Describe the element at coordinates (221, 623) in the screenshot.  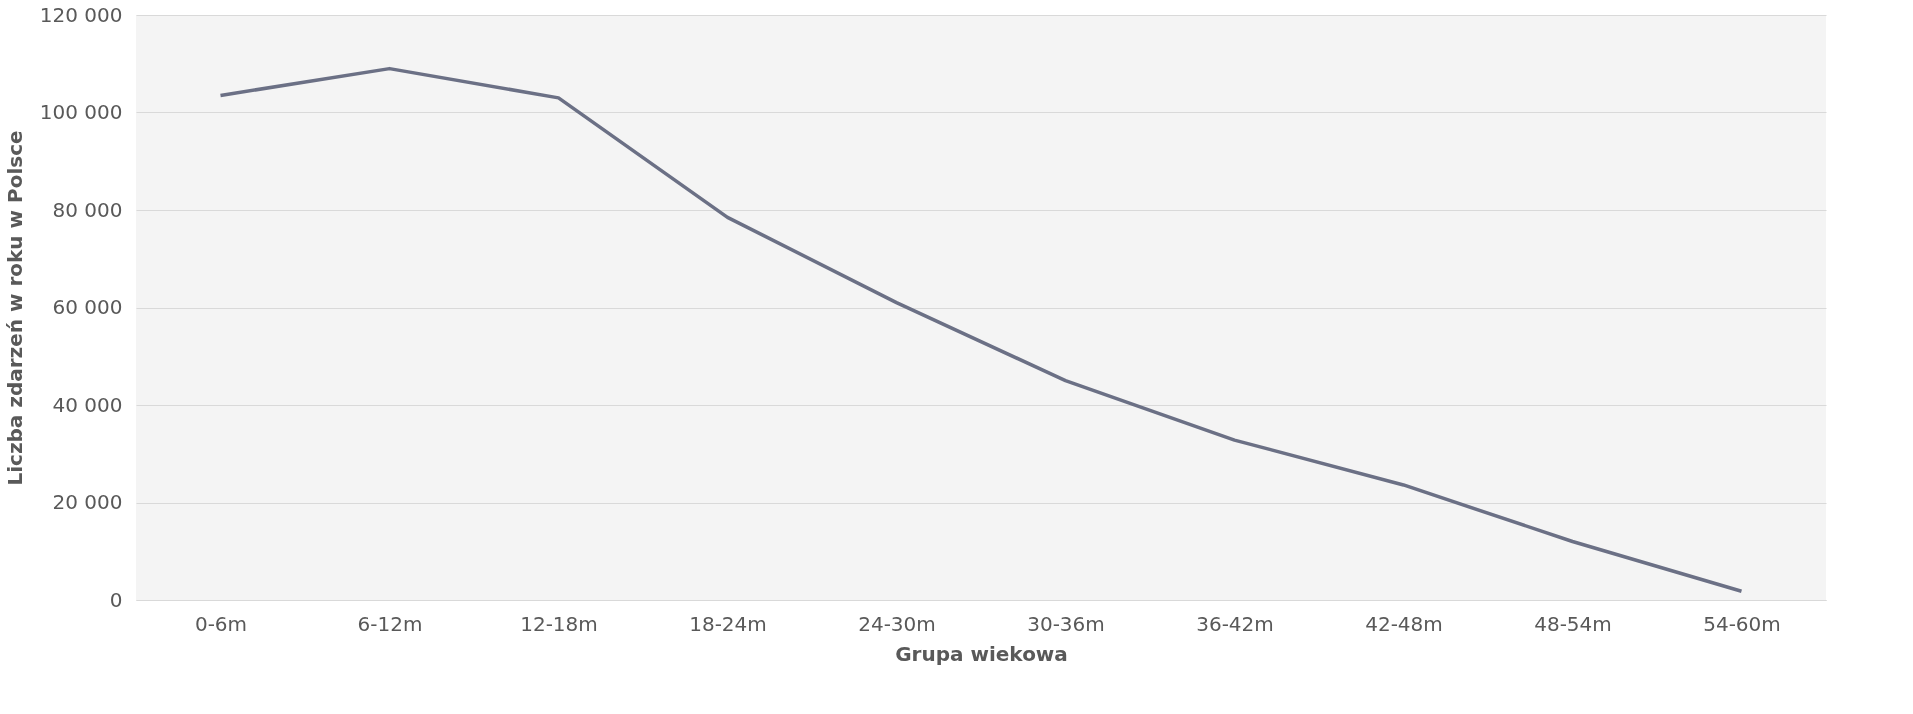
I see `x-tick-label: 0-6m` at that location.